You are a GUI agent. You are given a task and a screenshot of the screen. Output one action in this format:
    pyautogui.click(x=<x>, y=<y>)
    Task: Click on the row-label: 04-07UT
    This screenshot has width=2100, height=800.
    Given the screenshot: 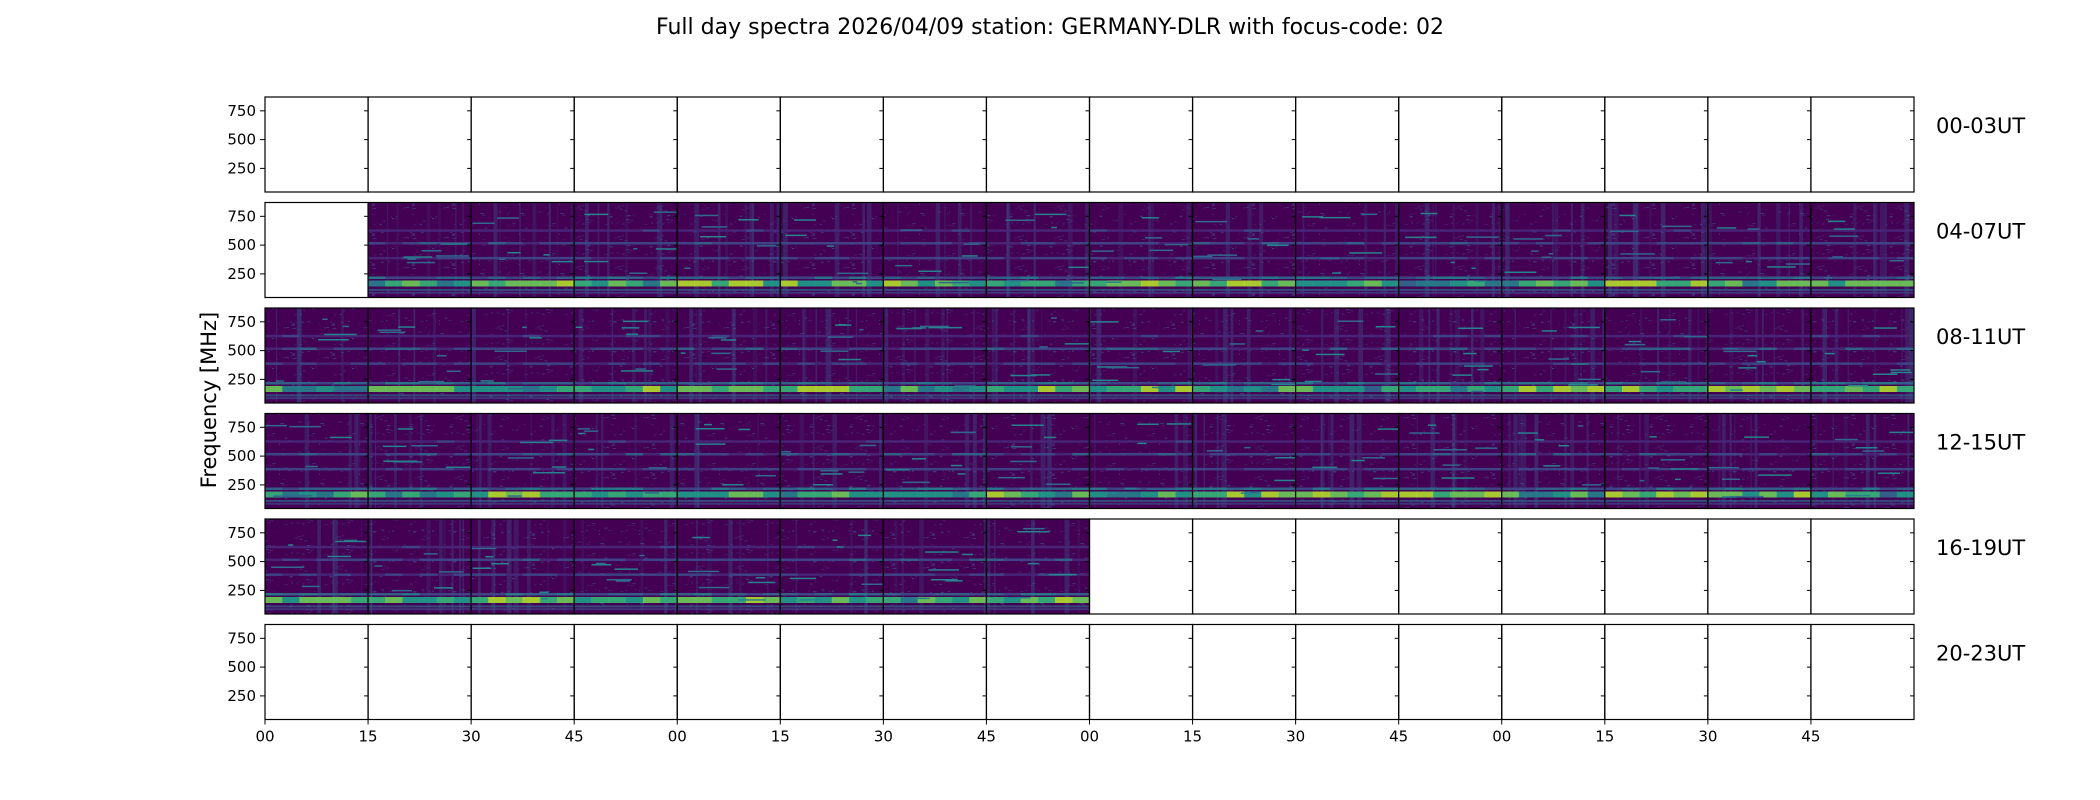 What is the action you would take?
    pyautogui.click(x=1980, y=232)
    